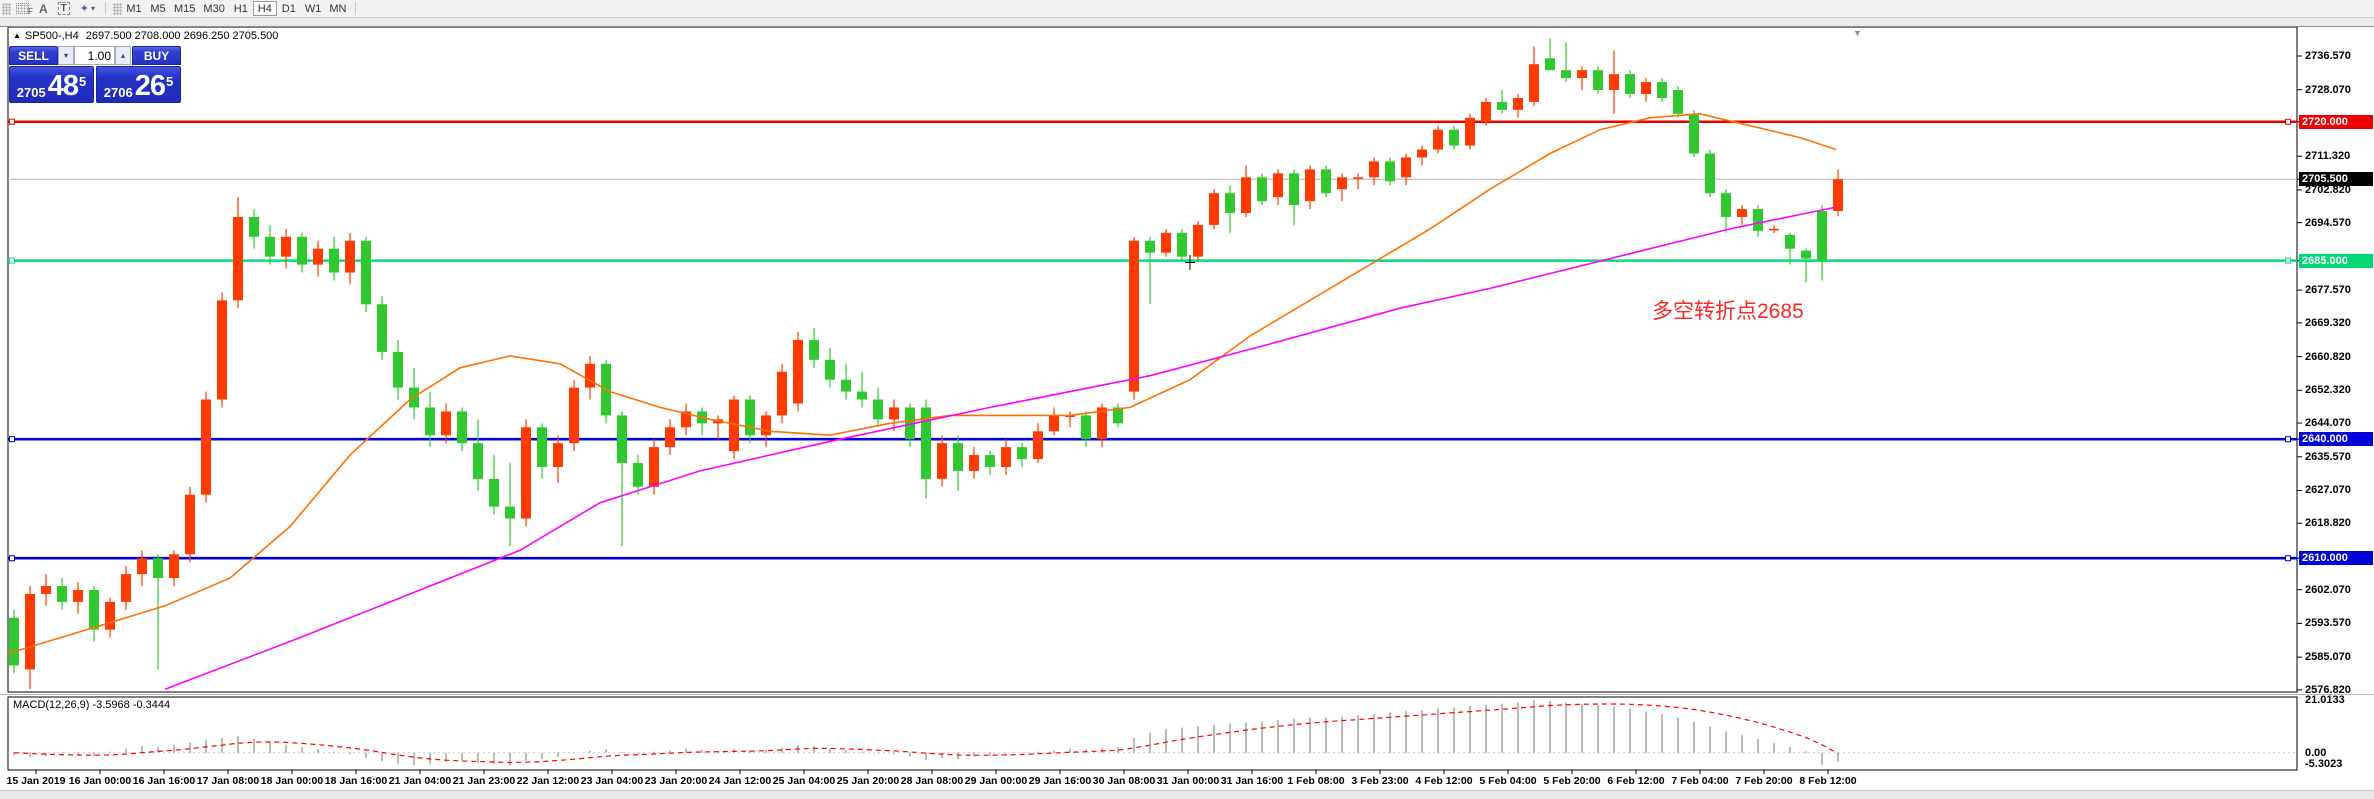 Image resolution: width=2374 pixels, height=799 pixels. I want to click on symbol-arrow-icon: ▲, so click(17, 35).